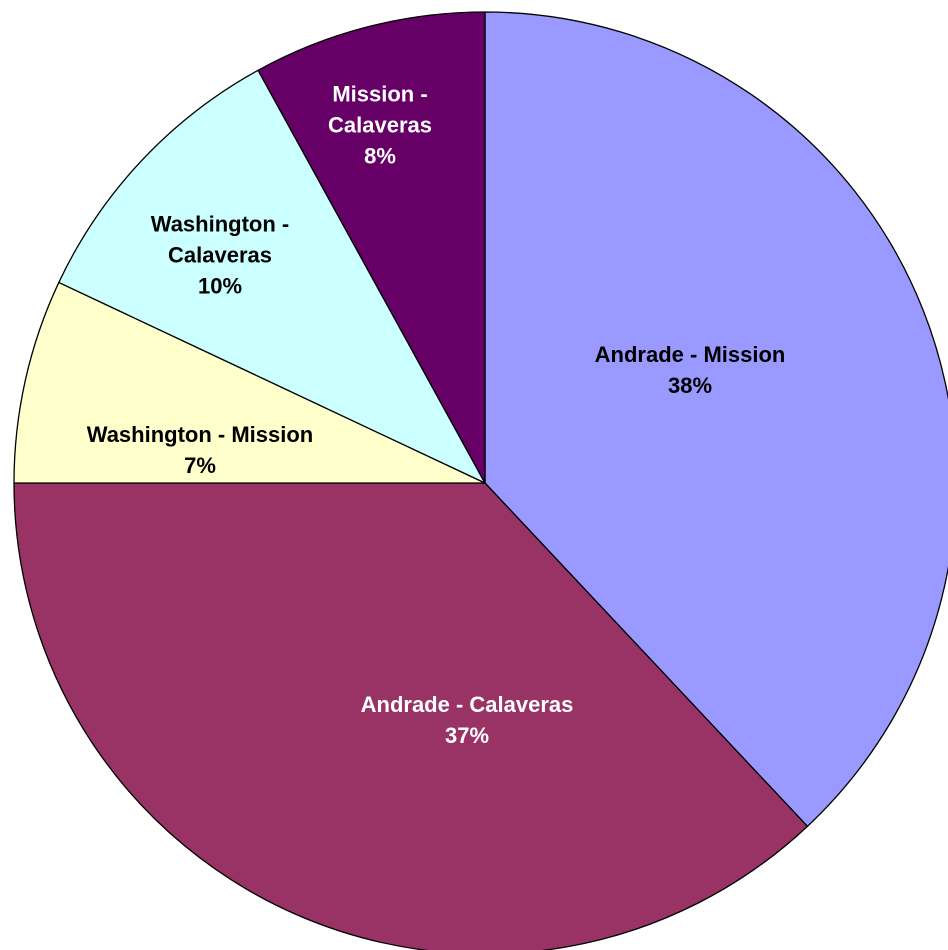 This screenshot has width=948, height=950. I want to click on value-label: 7%, so click(200, 465).